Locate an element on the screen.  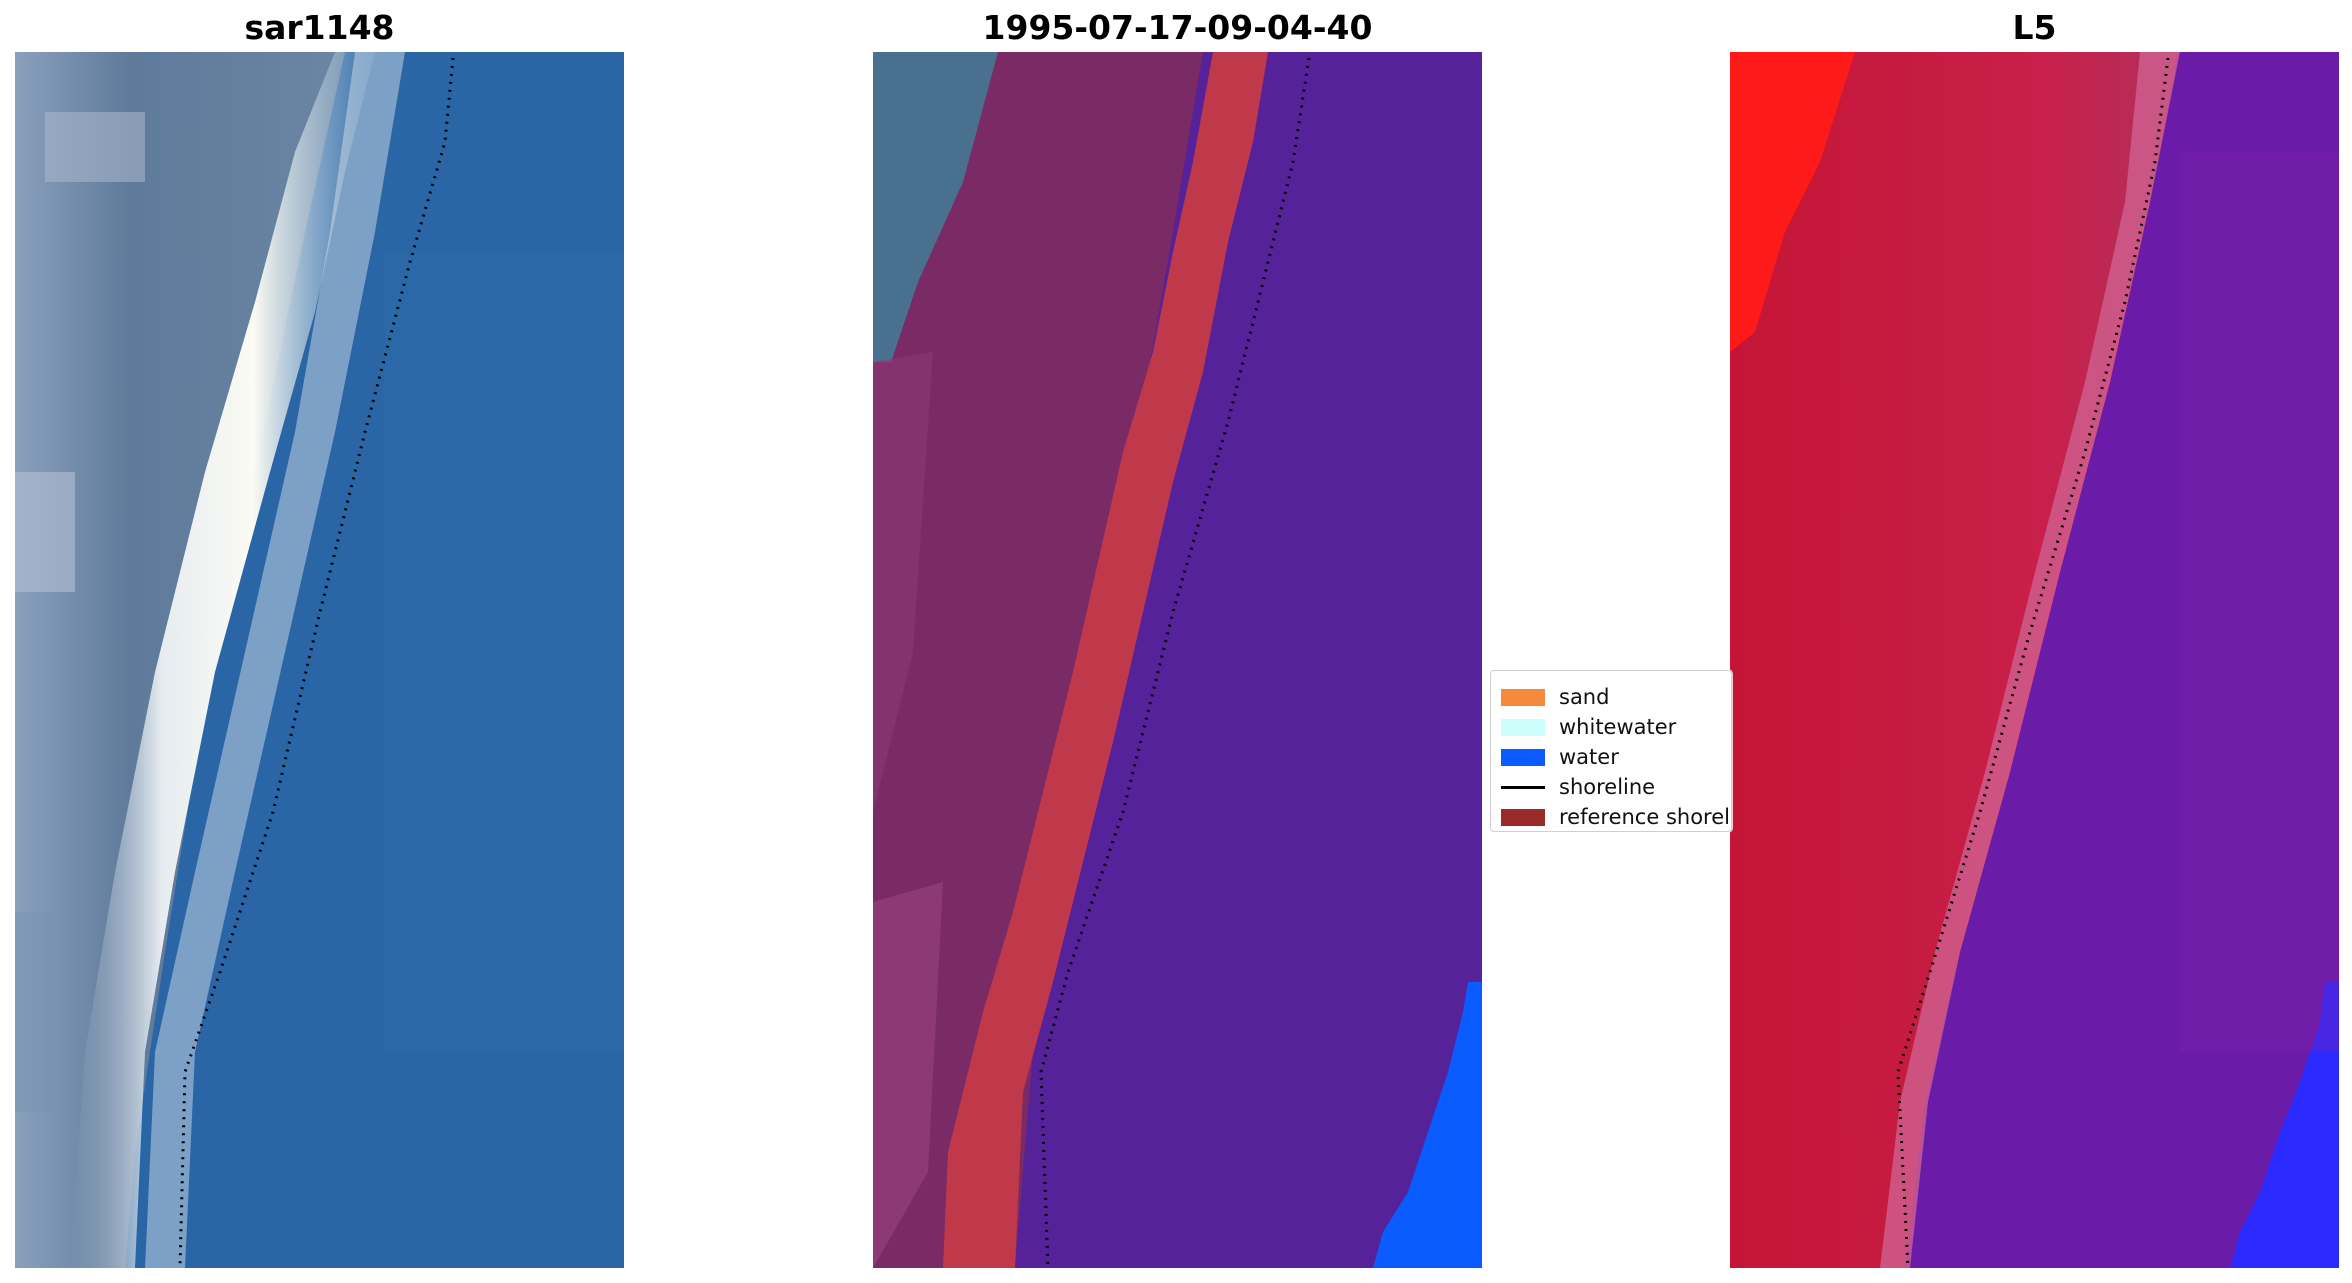
legend-item-water: water is located at coordinates (1560, 757).